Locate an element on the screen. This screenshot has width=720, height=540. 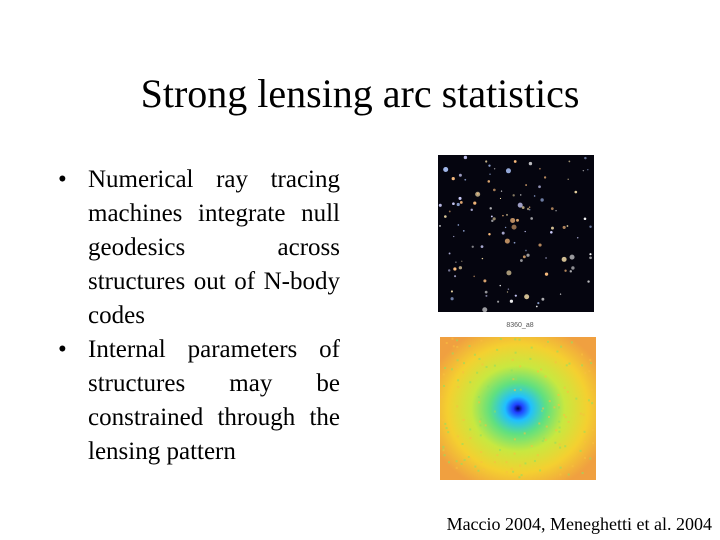
lensing-map-image is located at coordinates (518, 408).